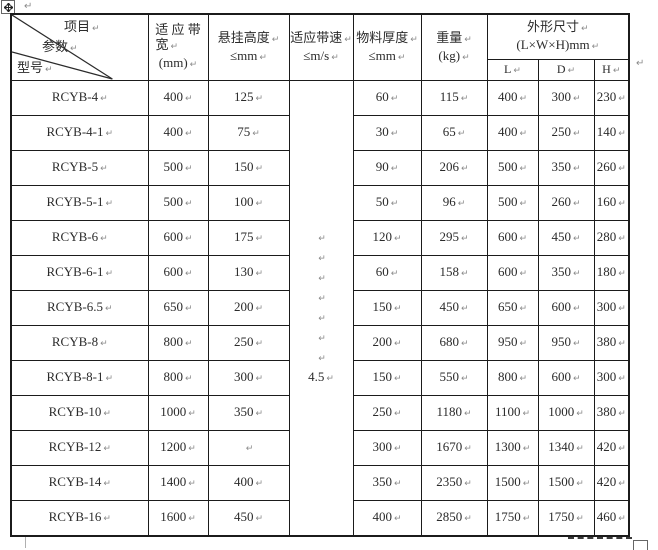  What do you see at coordinates (566, 98) in the screenshot?
I see `cell-d: 300 ↵` at bounding box center [566, 98].